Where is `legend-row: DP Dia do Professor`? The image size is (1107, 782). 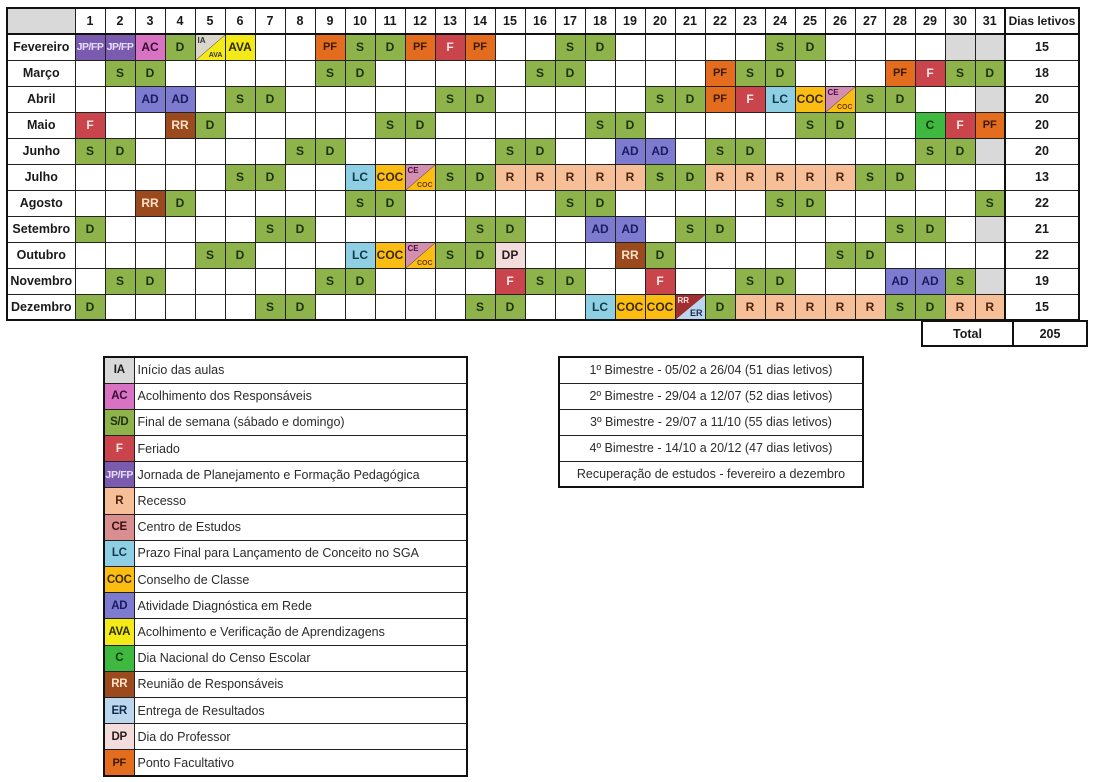 legend-row: DP Dia do Professor is located at coordinates (285, 737).